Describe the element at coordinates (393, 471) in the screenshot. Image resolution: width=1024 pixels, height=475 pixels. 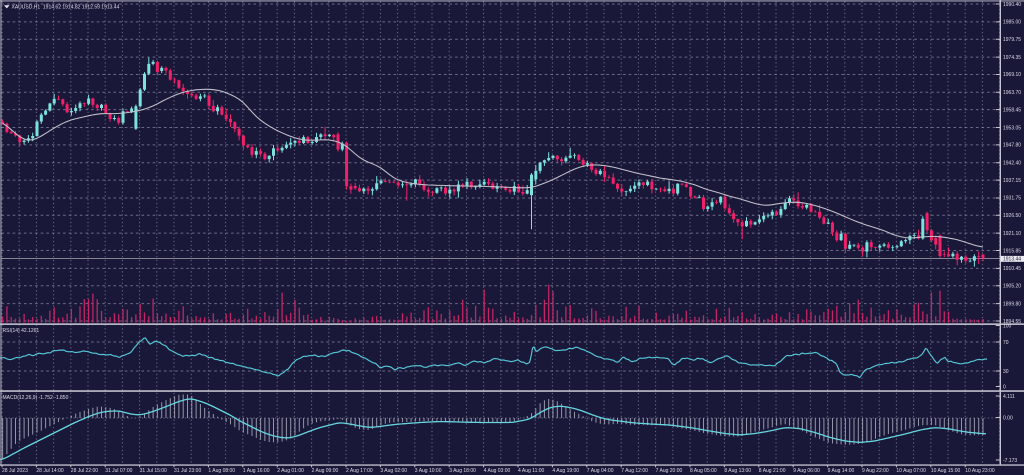
I see `svg-text: 3 Aug 02:00` at that location.